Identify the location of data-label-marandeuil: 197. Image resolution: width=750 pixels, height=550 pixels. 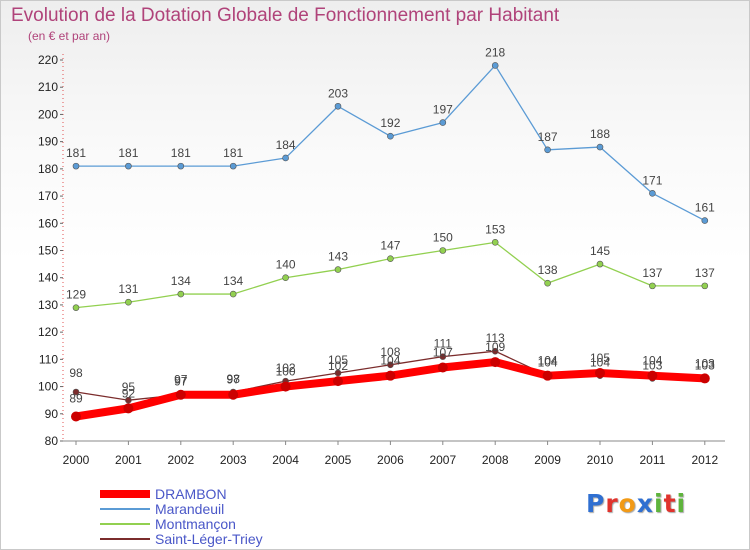
(443, 110).